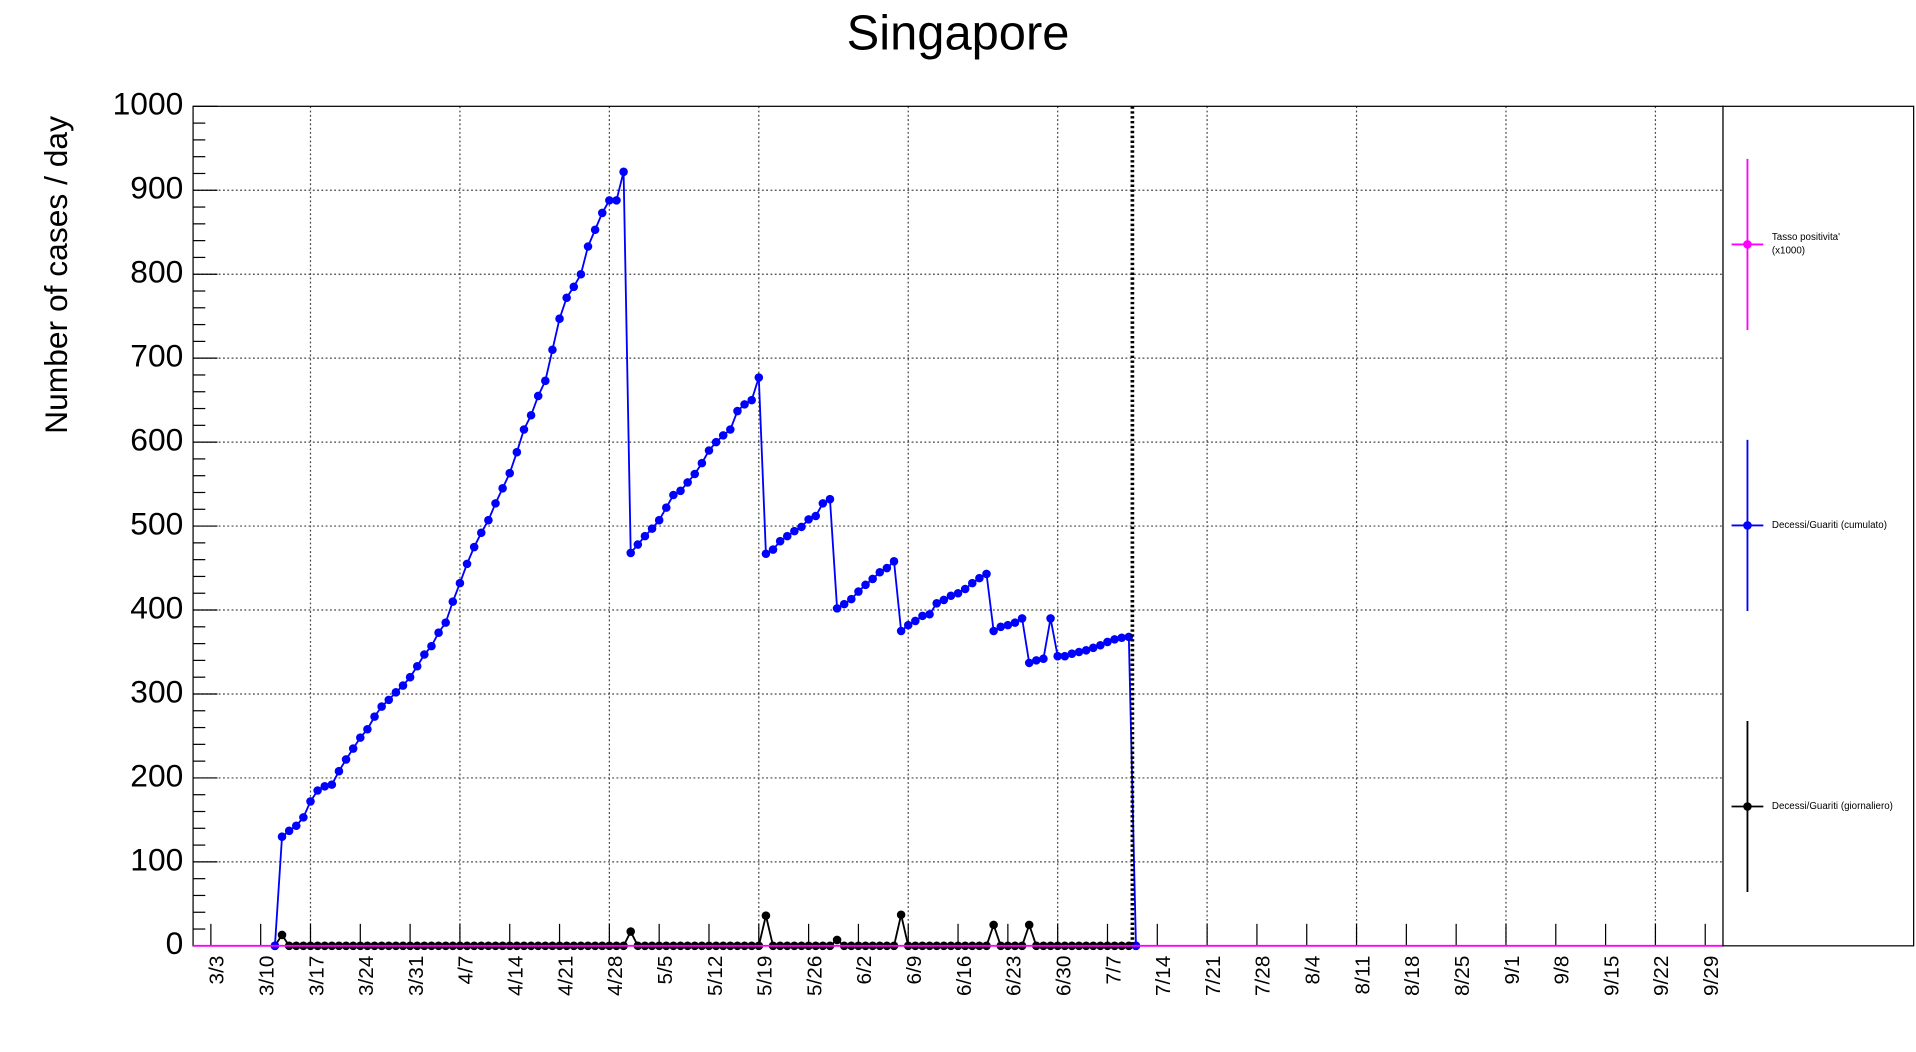  I want to click on x-tick-label: 6/30, so click(1063, 976).